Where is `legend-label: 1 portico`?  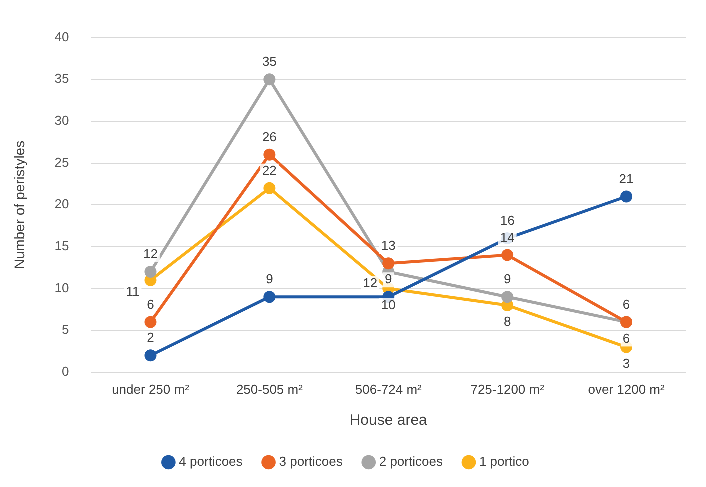
legend-label: 1 portico is located at coordinates (504, 462).